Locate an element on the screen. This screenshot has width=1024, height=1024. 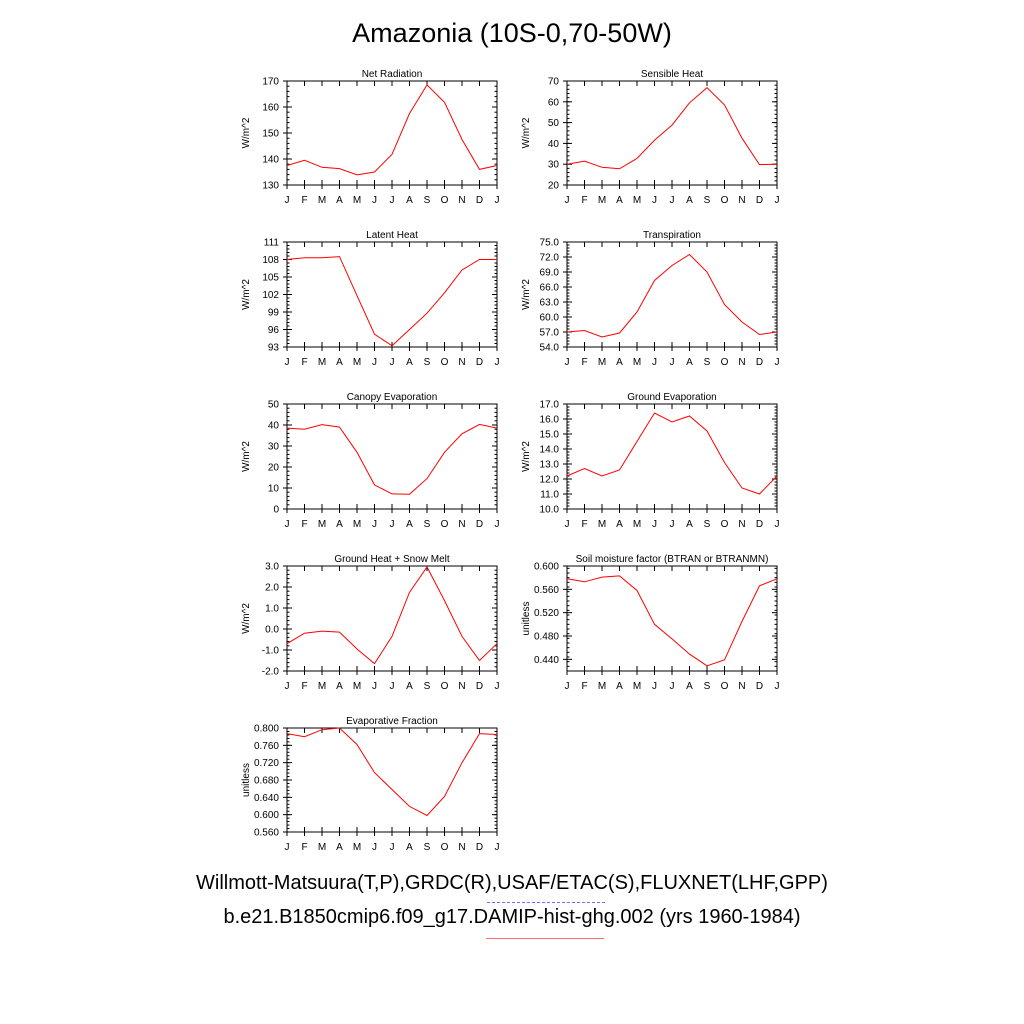
y-tick-label: 0.640 is located at coordinates (266, 798).